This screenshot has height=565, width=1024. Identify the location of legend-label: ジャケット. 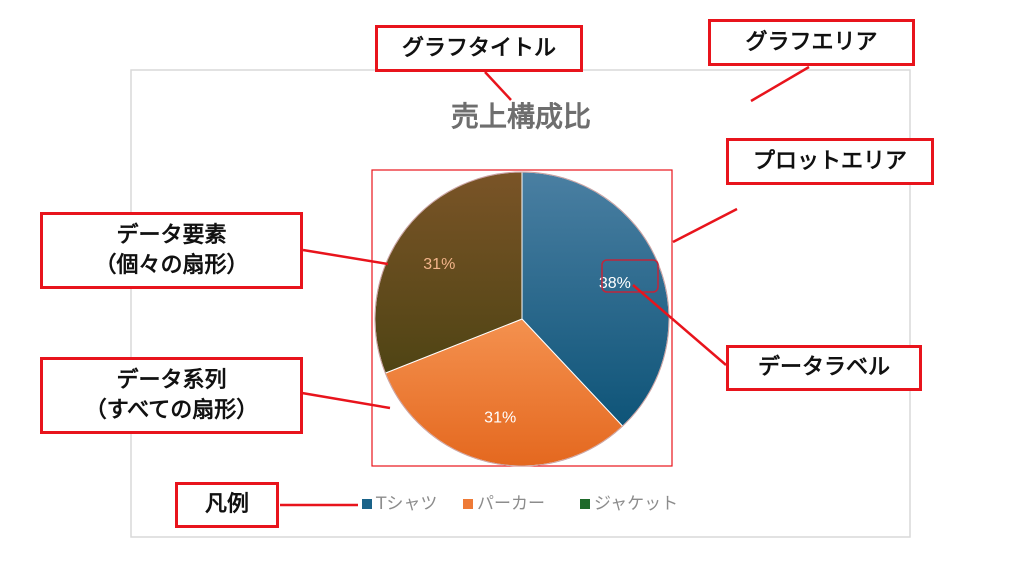
(636, 504).